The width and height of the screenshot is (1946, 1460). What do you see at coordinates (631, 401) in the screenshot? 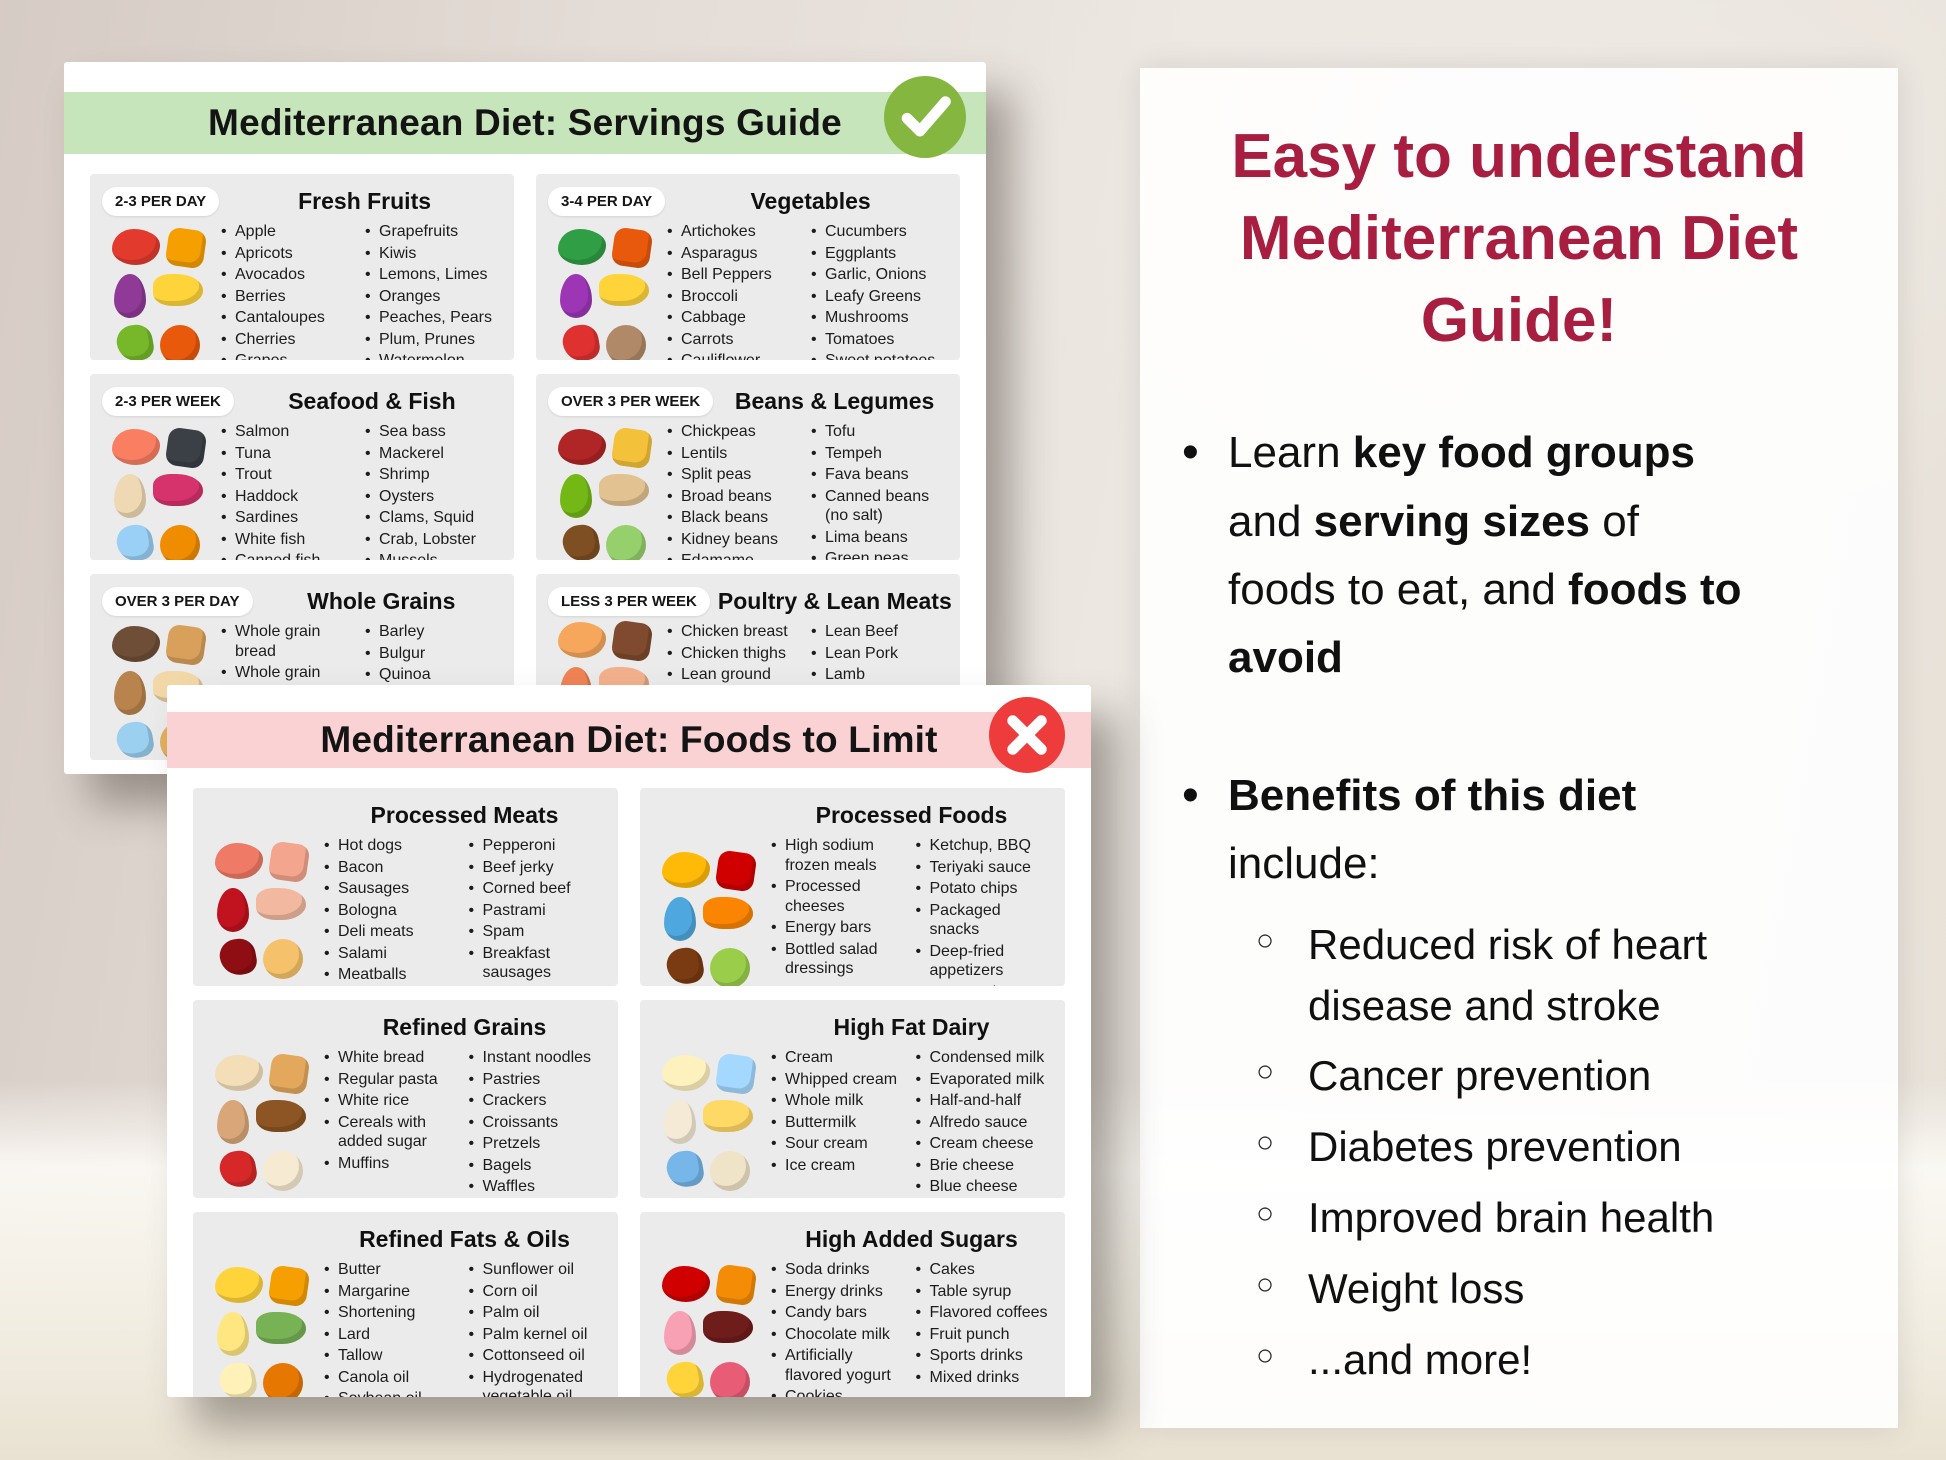
I see `serving-frequency-badge: OVER 3 PER WEEK` at bounding box center [631, 401].